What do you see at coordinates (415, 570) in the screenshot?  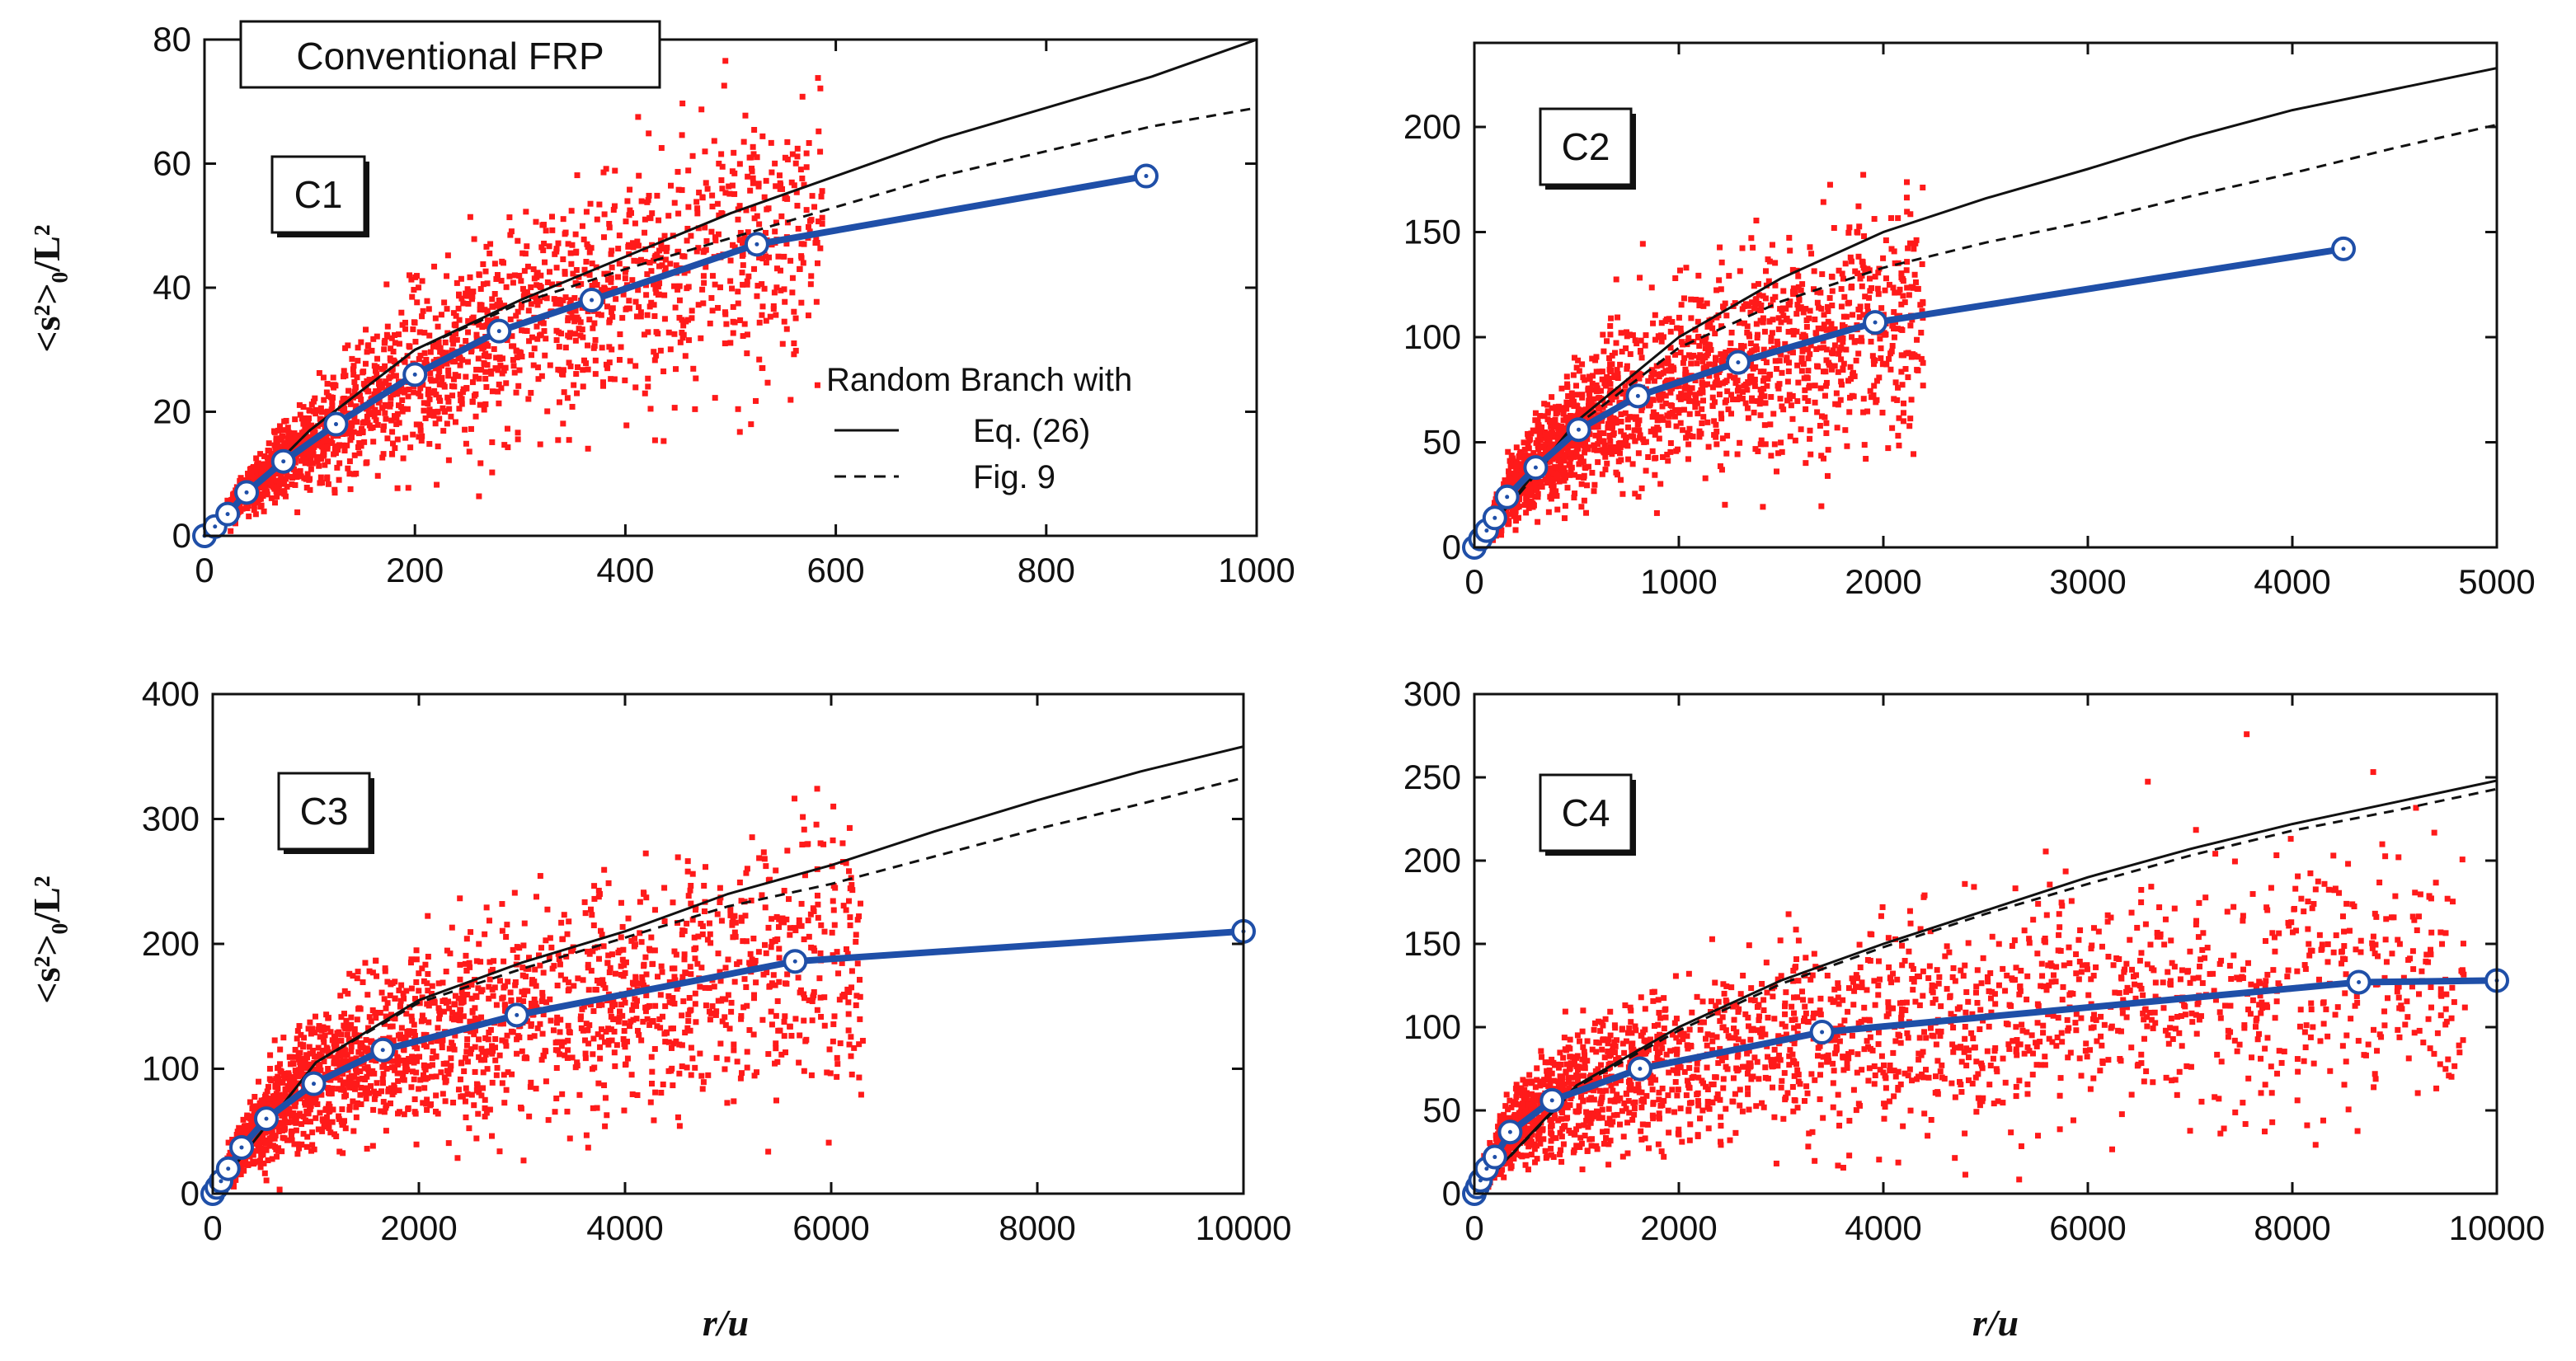 I see `x-tick-label: 200` at bounding box center [415, 570].